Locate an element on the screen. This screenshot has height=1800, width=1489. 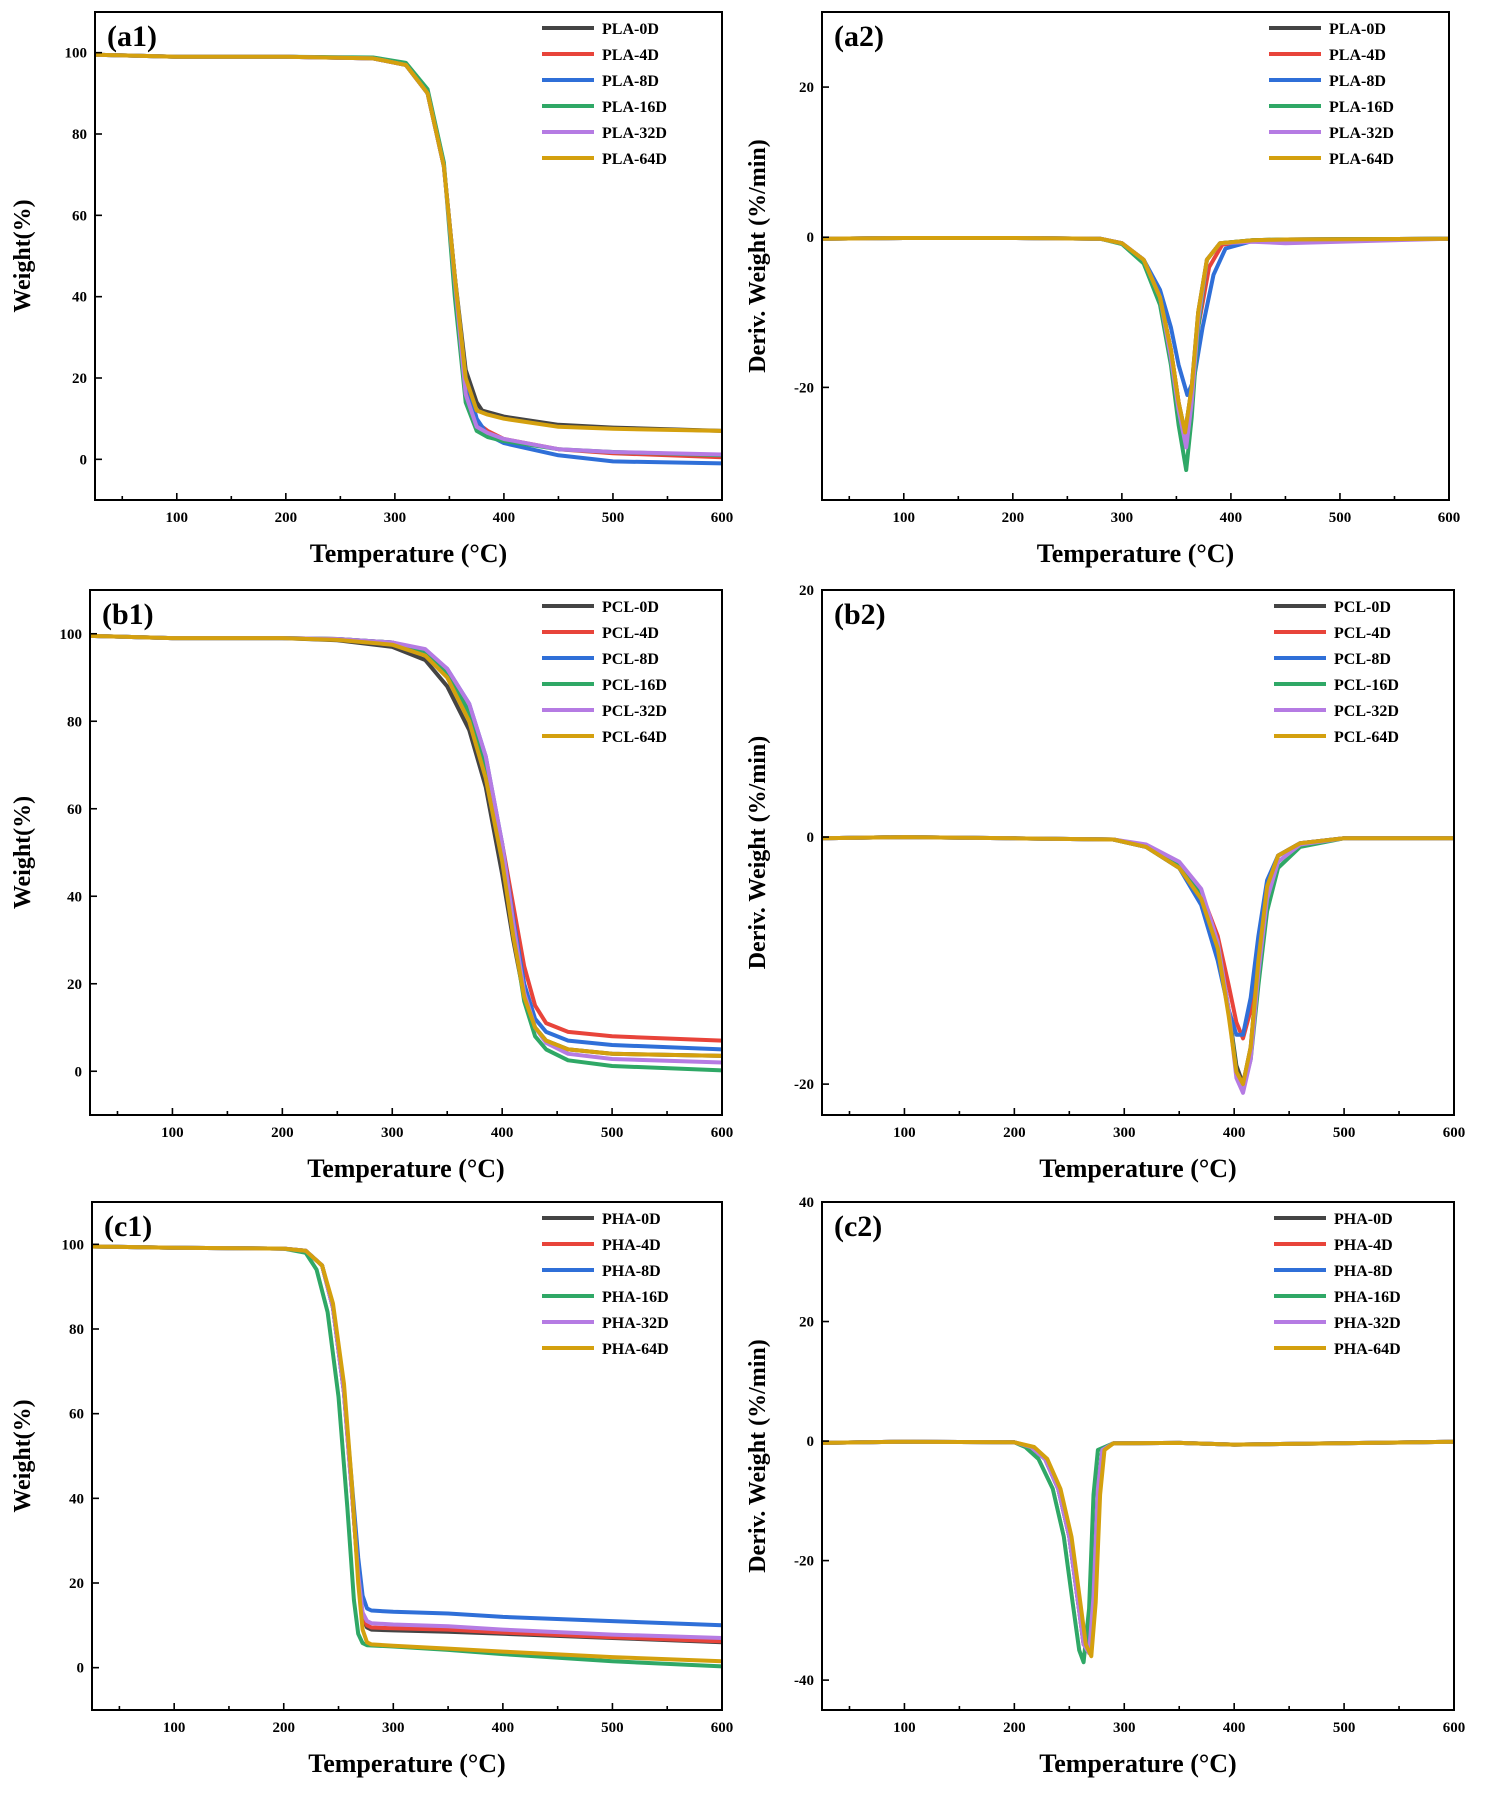
panel-label: (c1) is located at coordinates (128, 1226).